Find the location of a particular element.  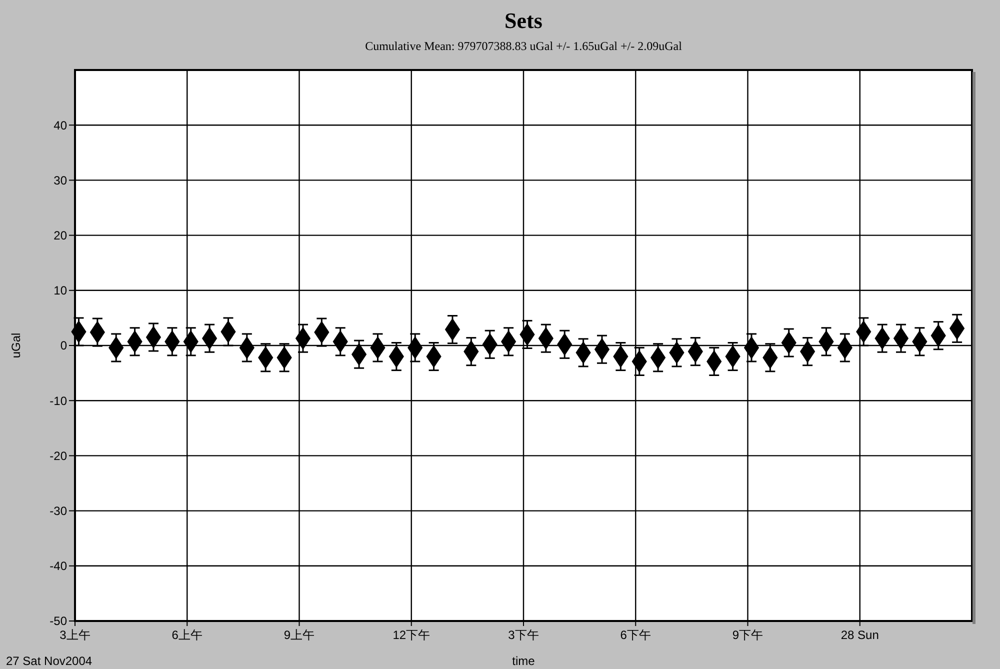

x-tick-label: 28 Sun is located at coordinates (859, 635).